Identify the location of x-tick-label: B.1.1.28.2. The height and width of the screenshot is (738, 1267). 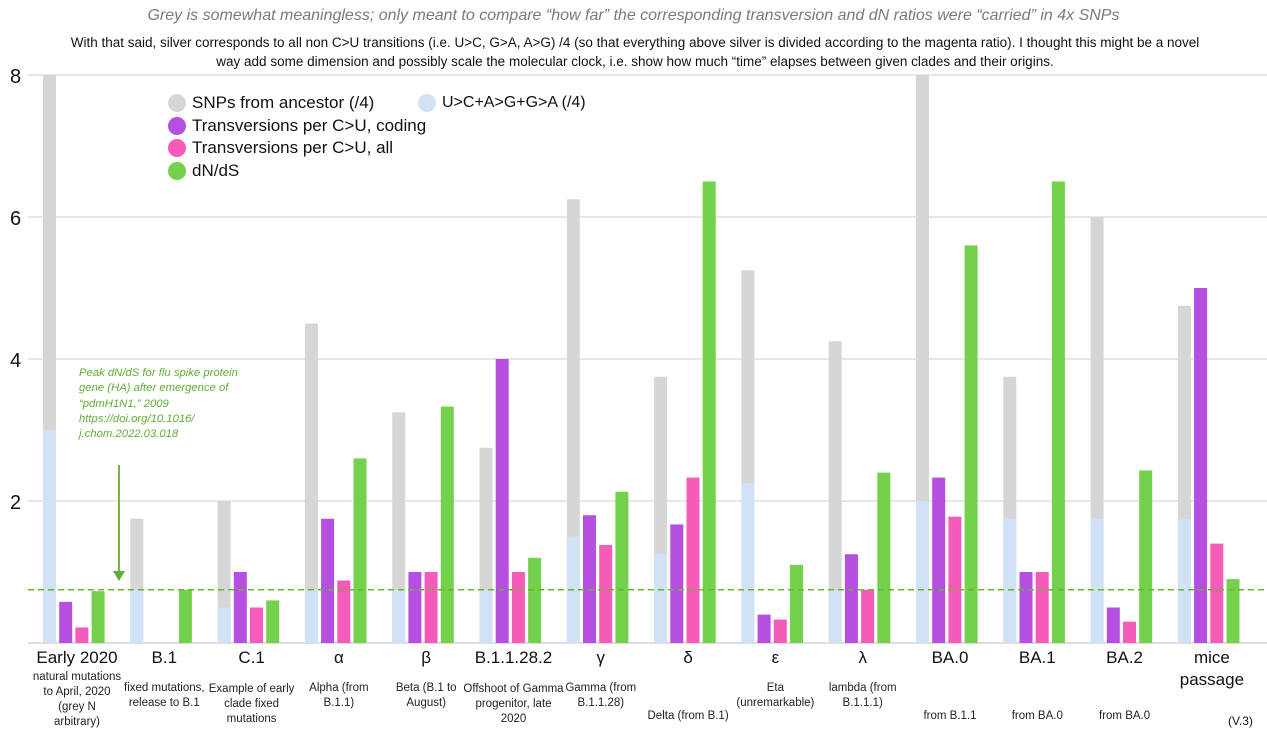
(514, 657).